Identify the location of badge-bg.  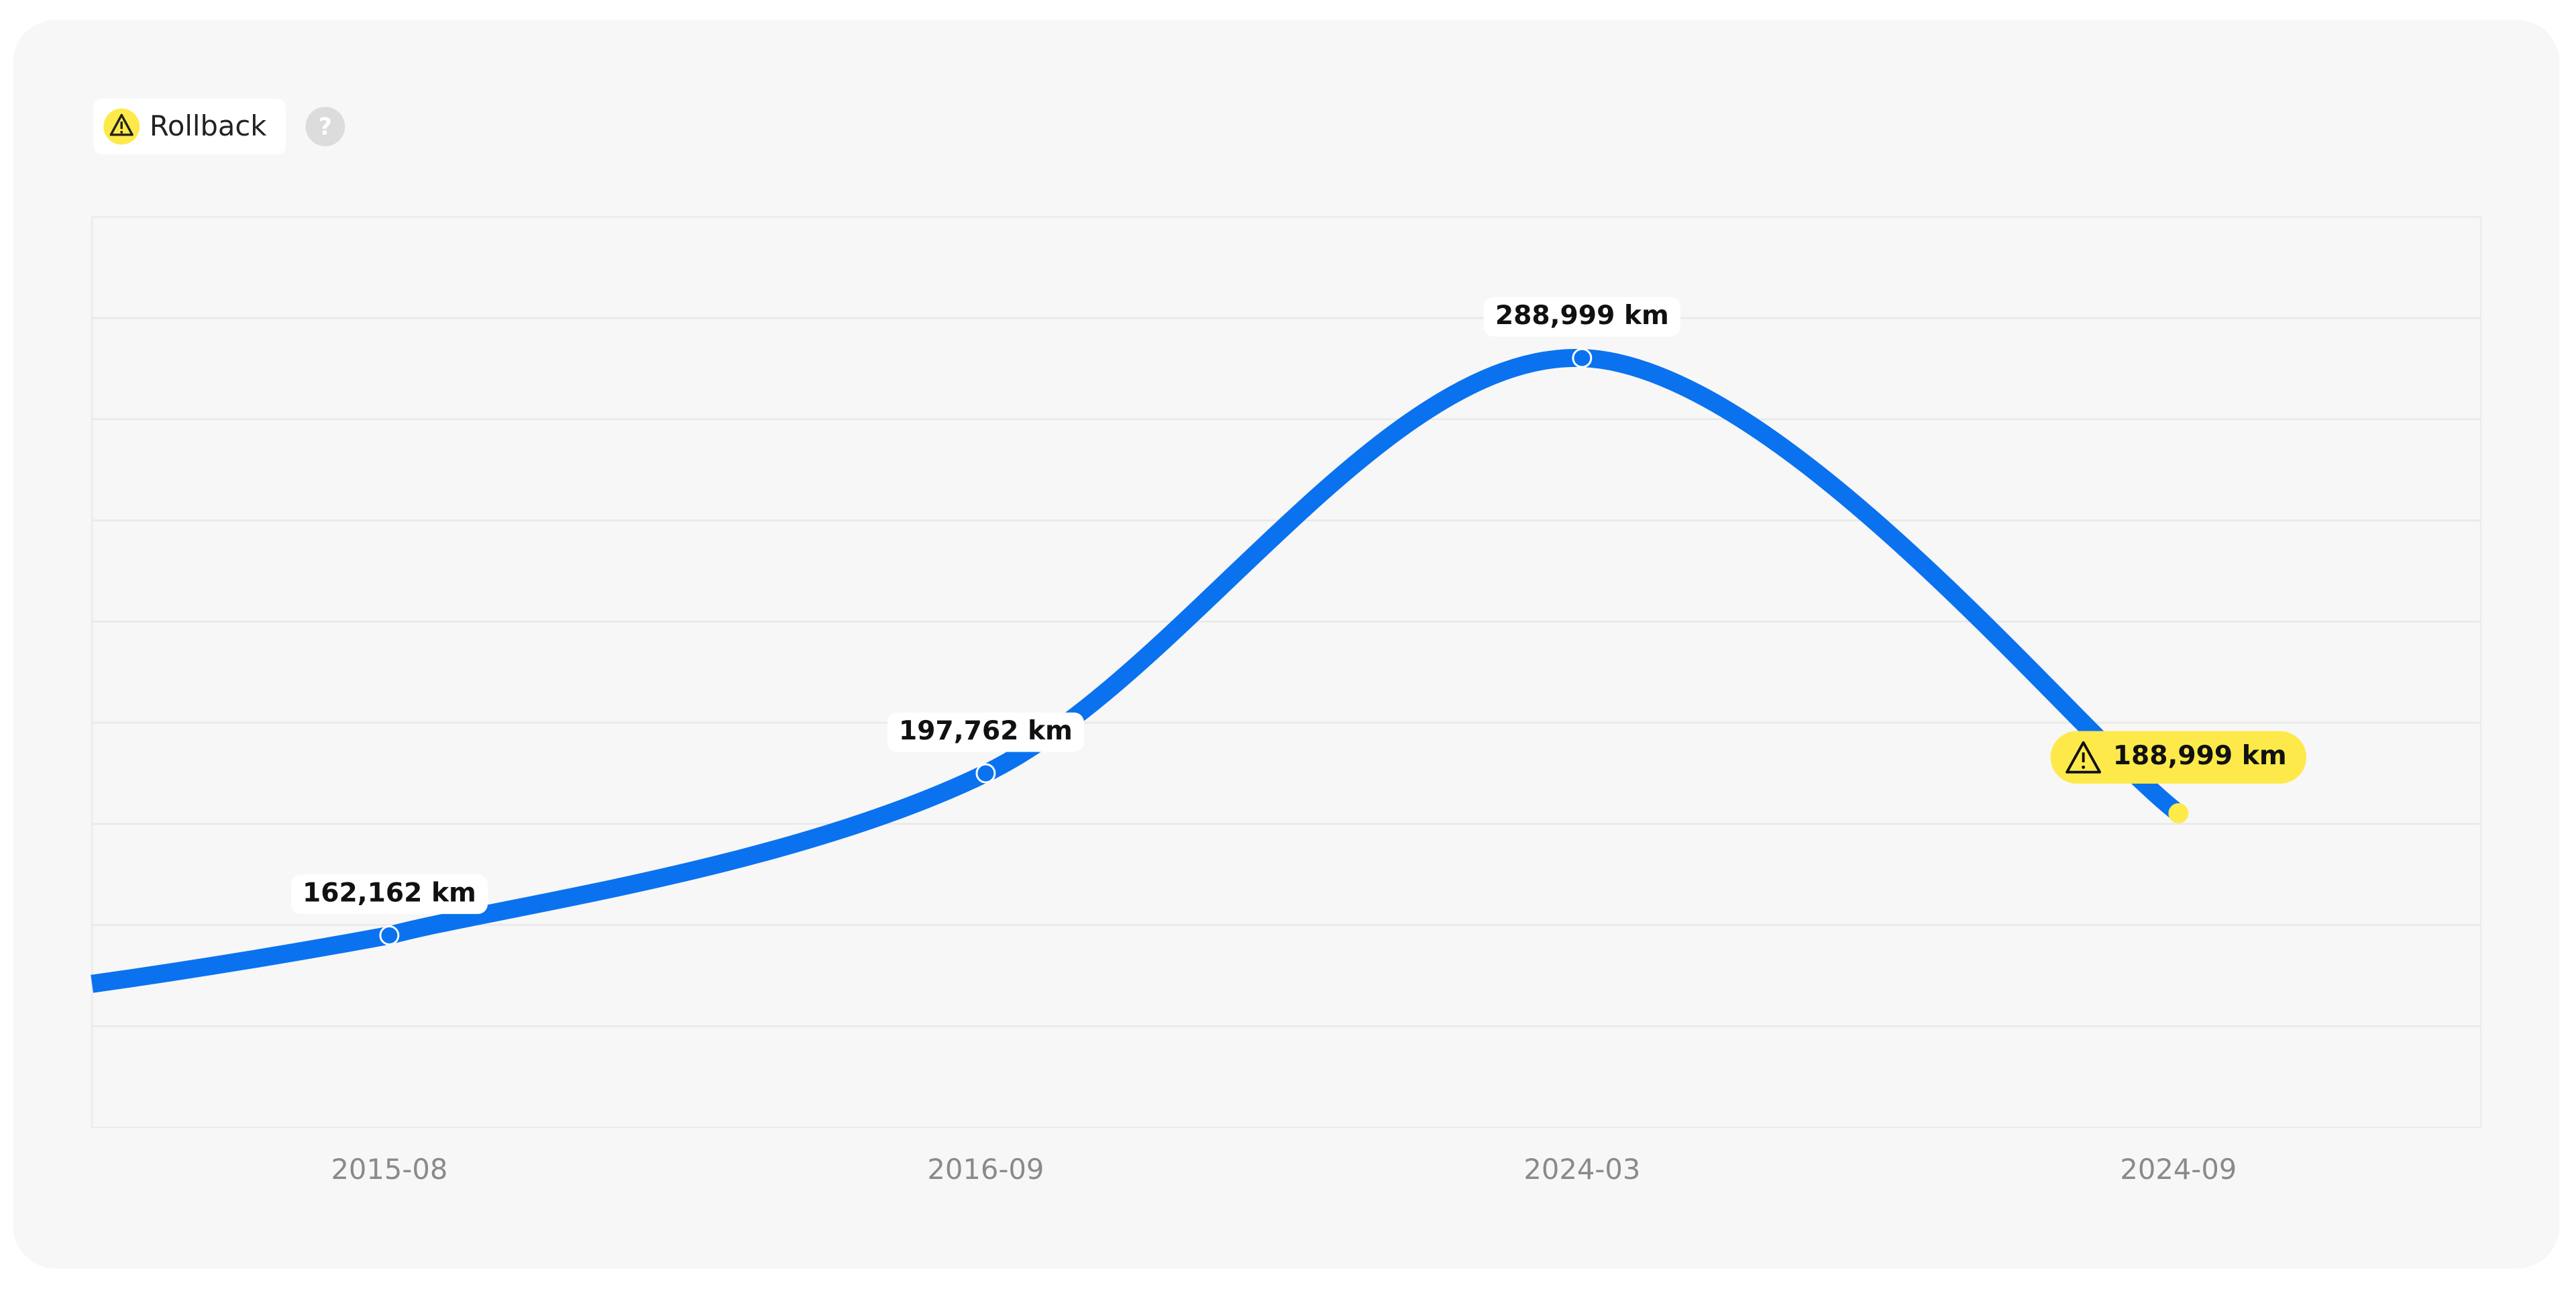
(189, 127).